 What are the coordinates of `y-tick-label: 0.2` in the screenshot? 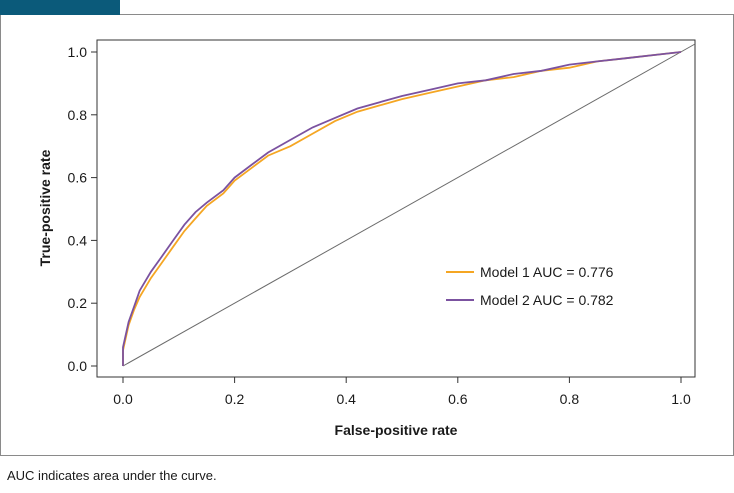 It's located at (78, 303).